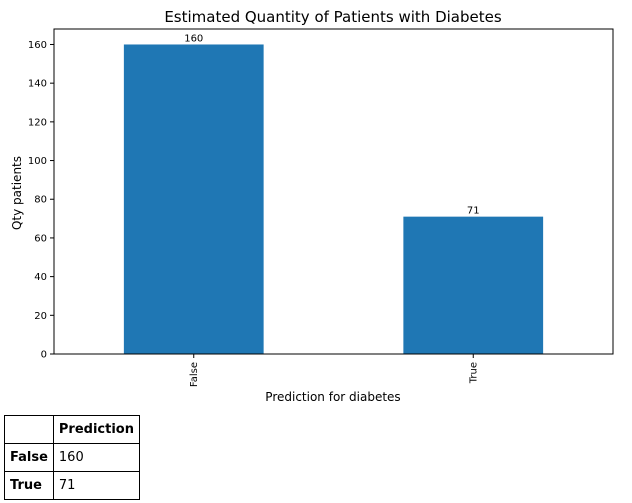 The height and width of the screenshot is (503, 632). I want to click on x-tick-label: False, so click(194, 374).